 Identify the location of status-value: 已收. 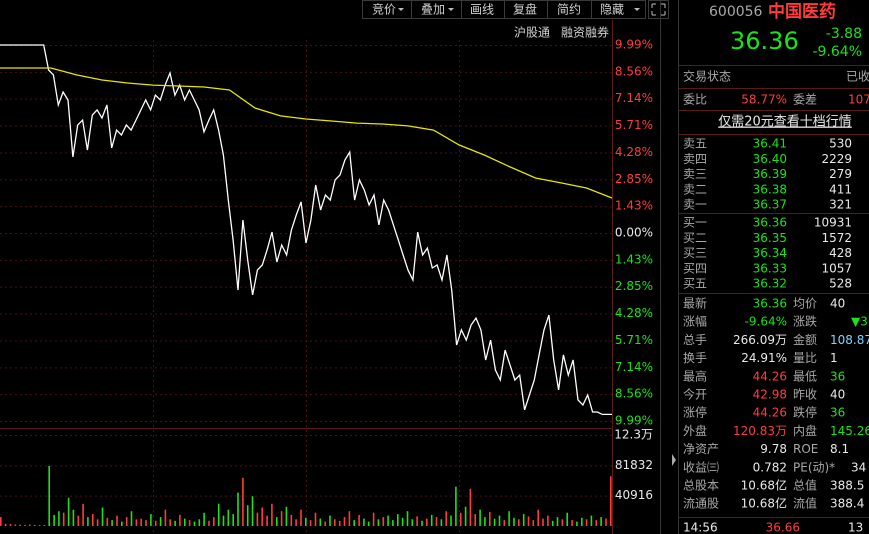
(857, 77).